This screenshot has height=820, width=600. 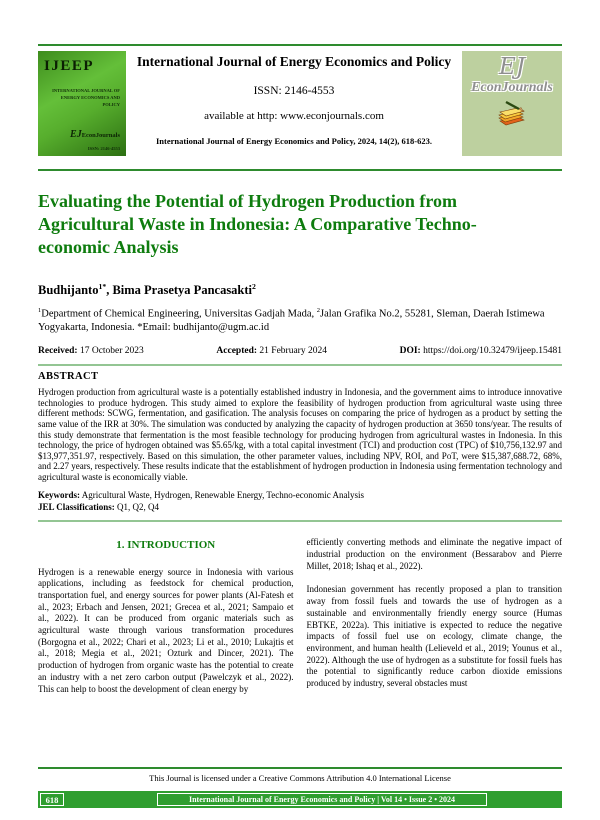 I want to click on author-1-superscript: 1*, so click(x=102, y=286).